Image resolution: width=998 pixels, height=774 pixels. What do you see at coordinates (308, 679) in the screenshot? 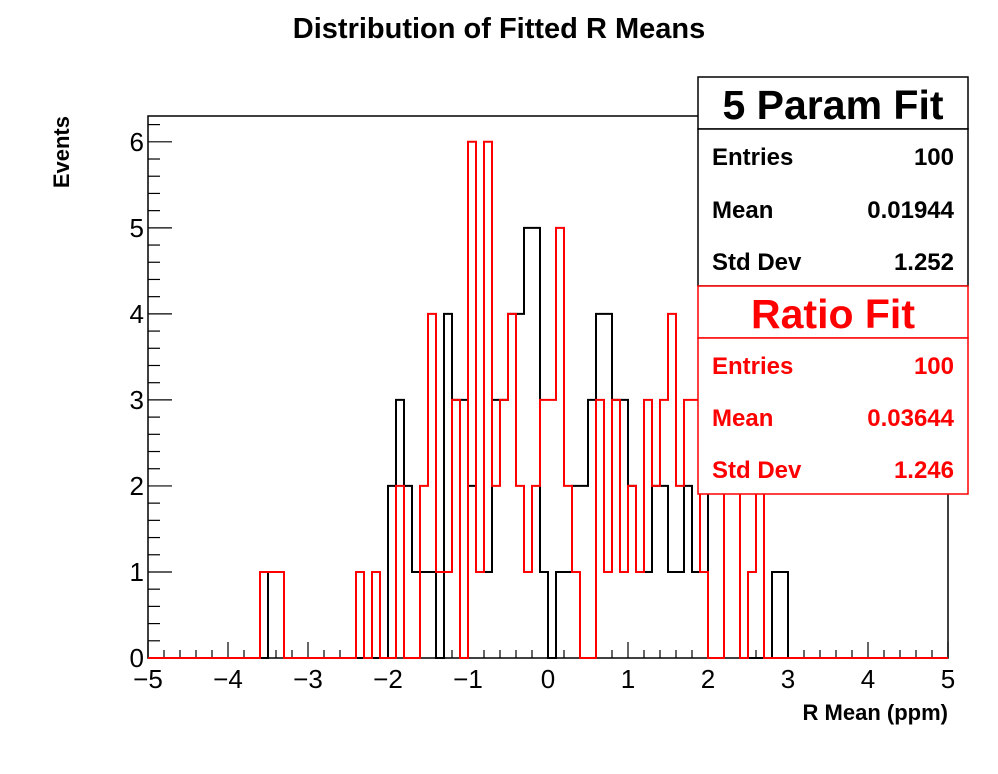
I see `x-tick-label: −3` at bounding box center [308, 679].